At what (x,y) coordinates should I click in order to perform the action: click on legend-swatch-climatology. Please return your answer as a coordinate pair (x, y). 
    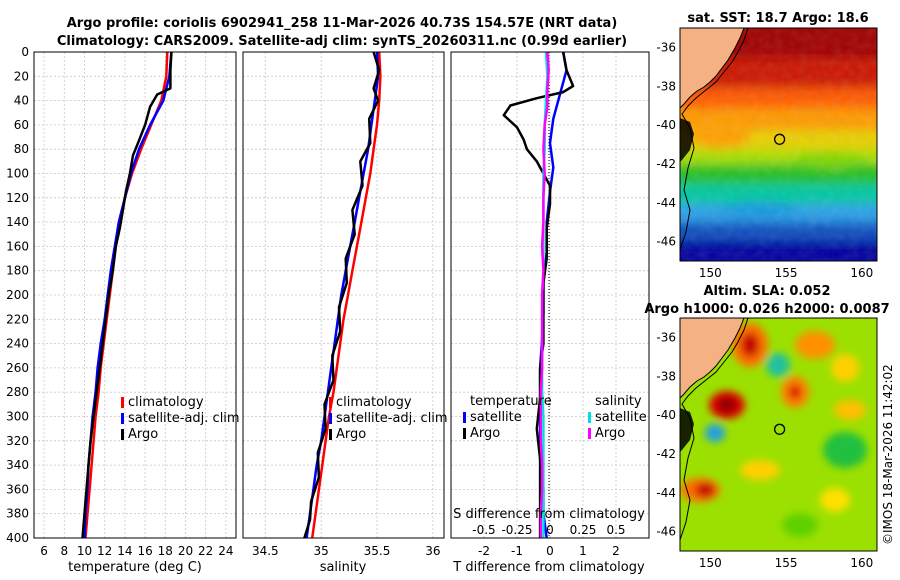
    Looking at the image, I should click on (122, 402).